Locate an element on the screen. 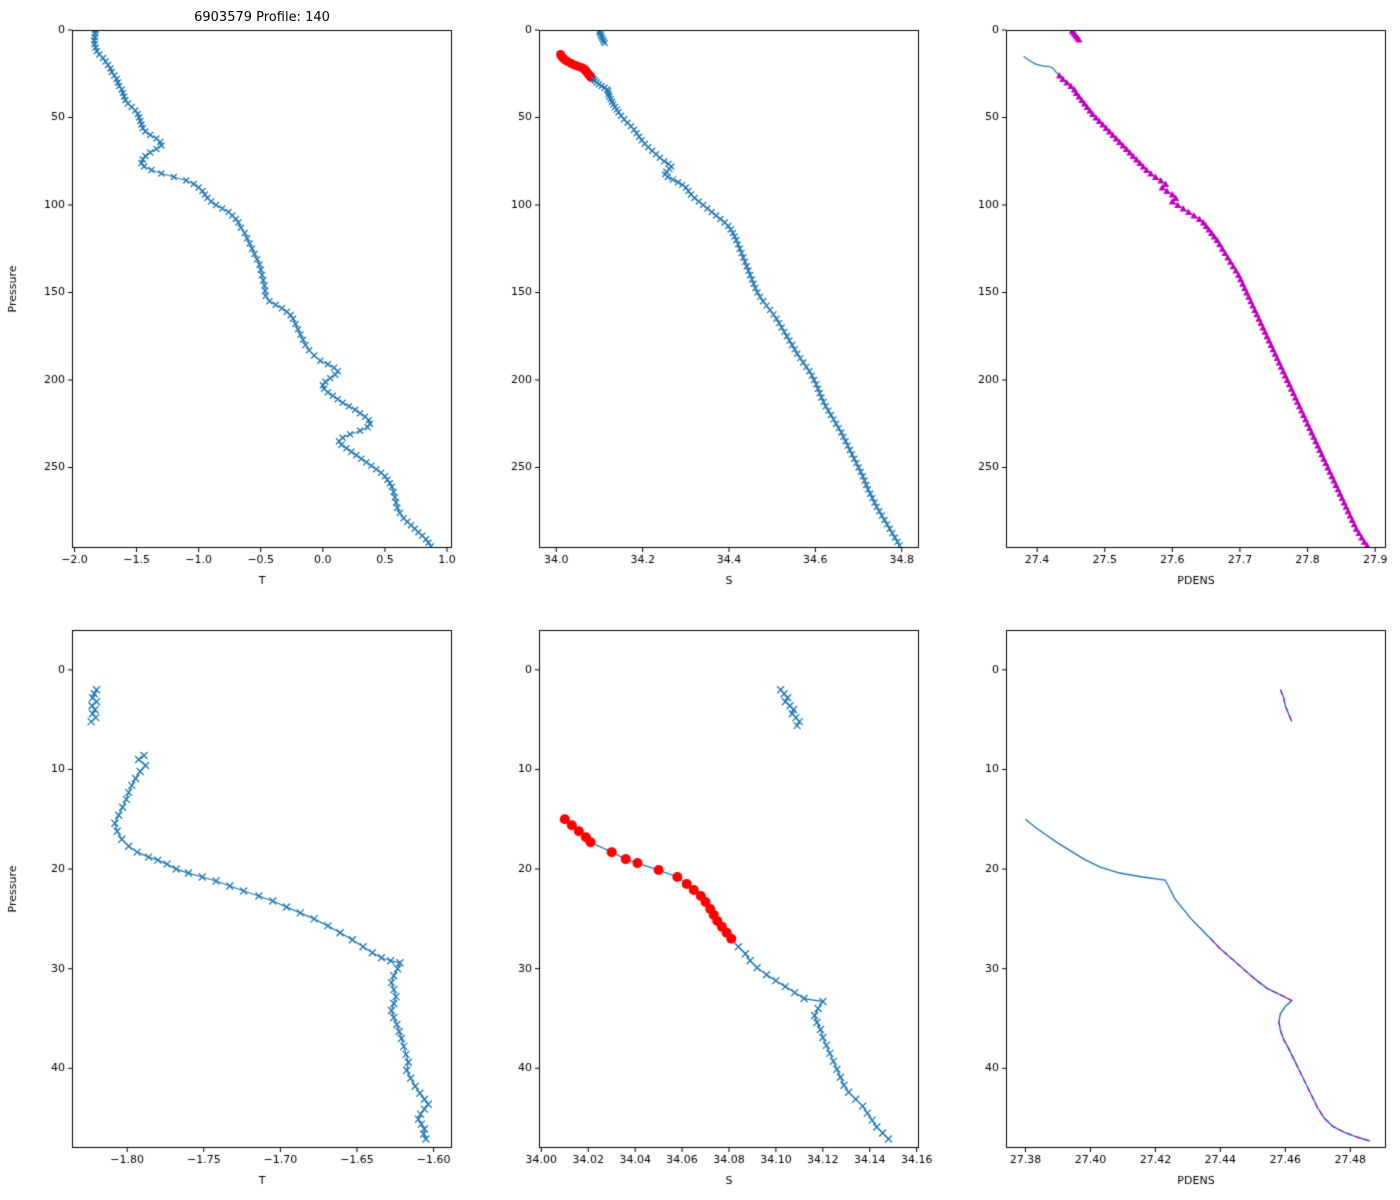  figure-title: 6903579 Profile: 140 is located at coordinates (262, 17).